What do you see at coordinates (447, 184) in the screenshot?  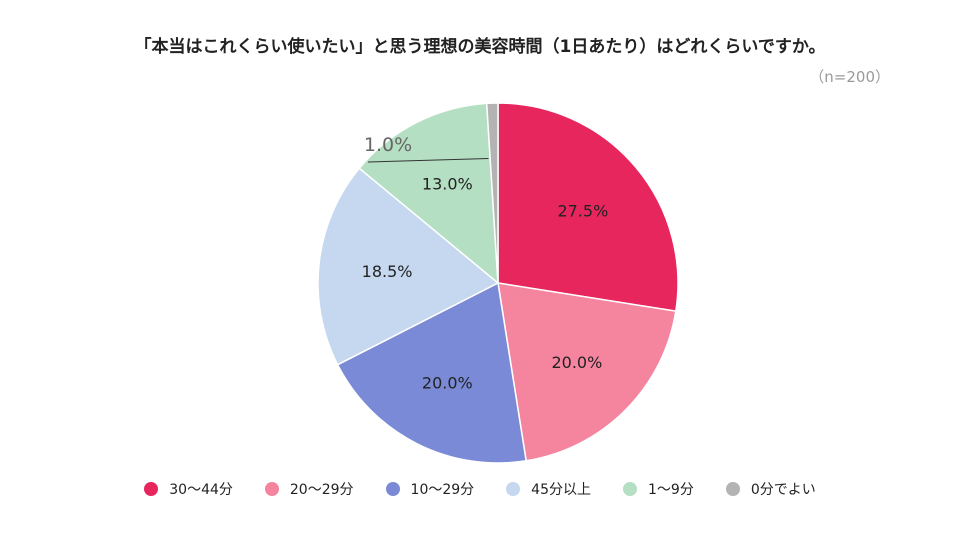 I see `slice-label-5: 13.0%` at bounding box center [447, 184].